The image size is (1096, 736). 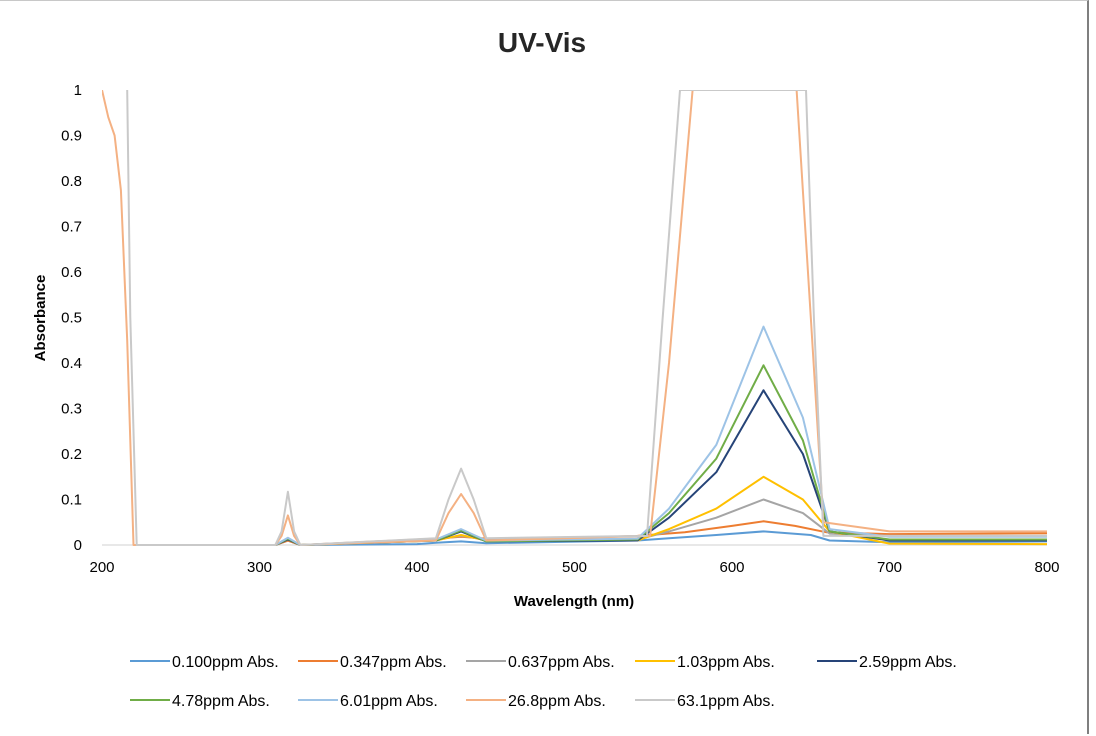 What do you see at coordinates (908, 662) in the screenshot?
I see `legend-label: 2.59ppm Abs.` at bounding box center [908, 662].